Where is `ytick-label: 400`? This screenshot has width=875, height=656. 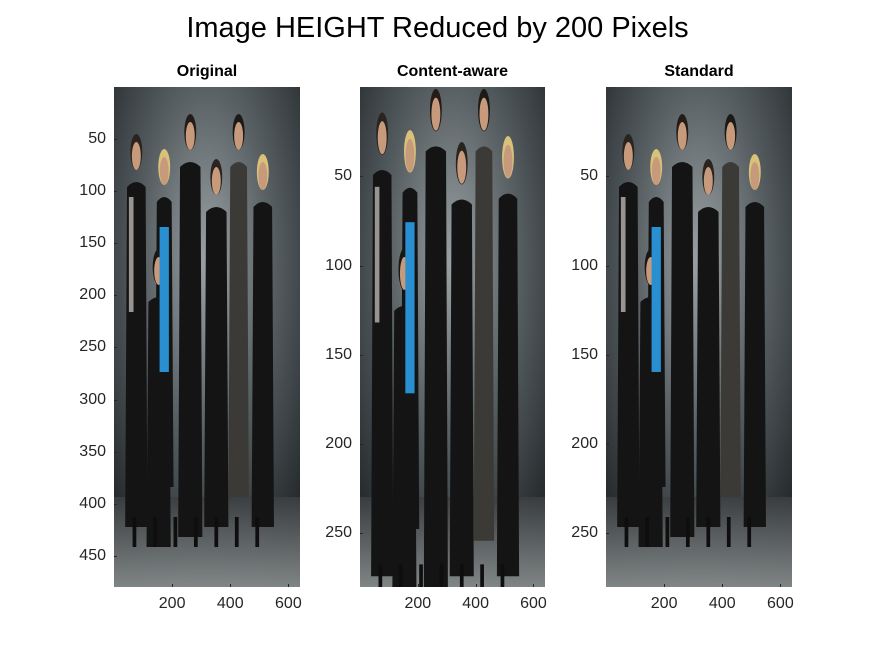 ytick-label: 400 is located at coordinates (92, 503).